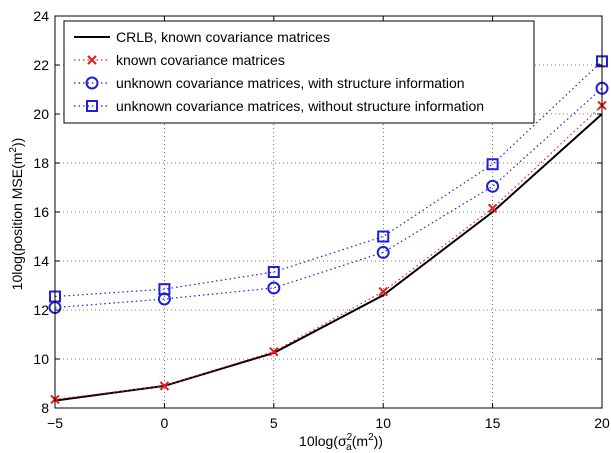  What do you see at coordinates (371, 437) in the screenshot?
I see `x-axis-label-tail-sup: 2` at bounding box center [371, 437].